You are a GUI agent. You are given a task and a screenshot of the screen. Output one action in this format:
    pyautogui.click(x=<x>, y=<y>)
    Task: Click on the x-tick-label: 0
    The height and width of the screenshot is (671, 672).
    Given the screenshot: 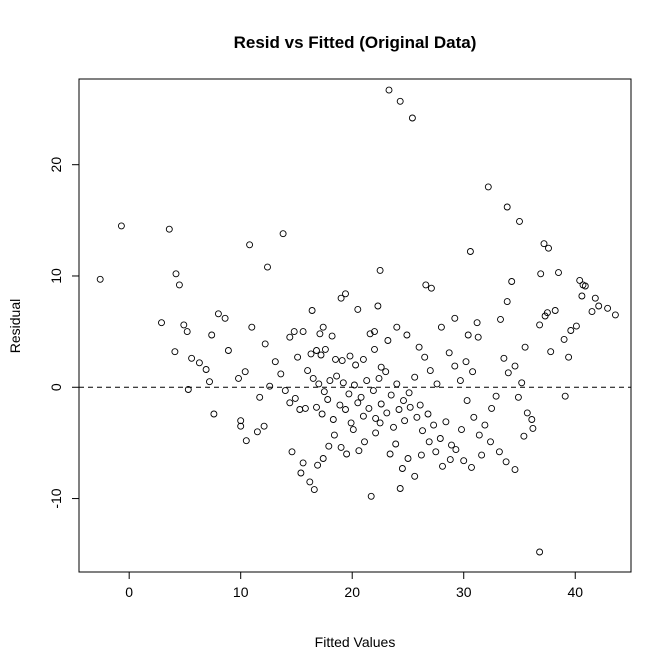 What is the action you would take?
    pyautogui.click(x=129, y=592)
    